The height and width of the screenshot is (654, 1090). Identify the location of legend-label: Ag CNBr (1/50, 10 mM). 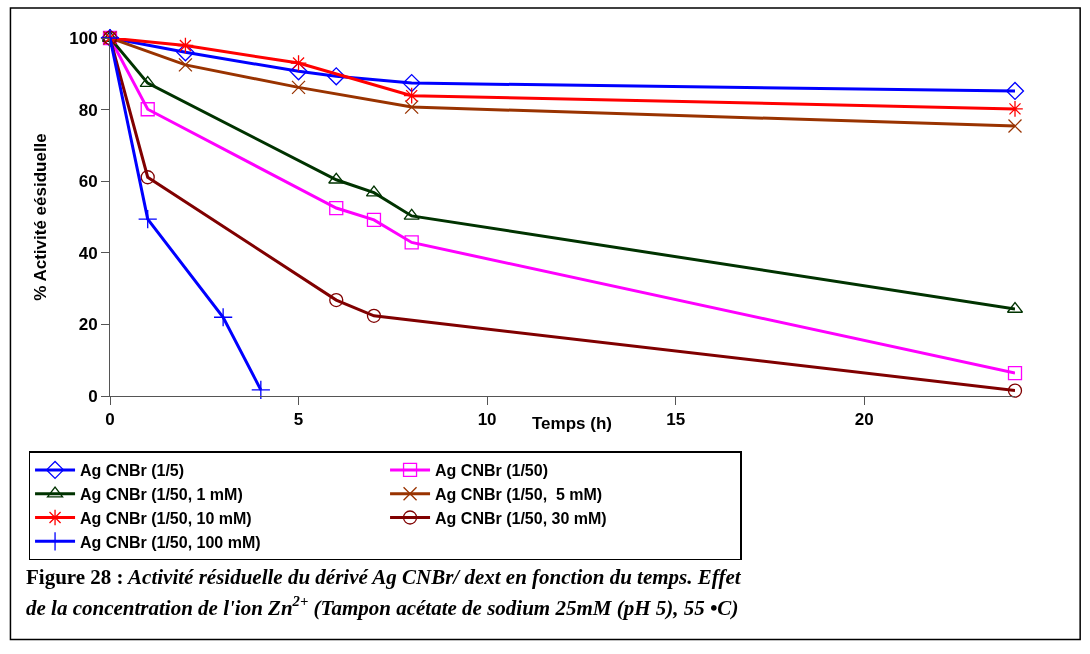
(166, 518).